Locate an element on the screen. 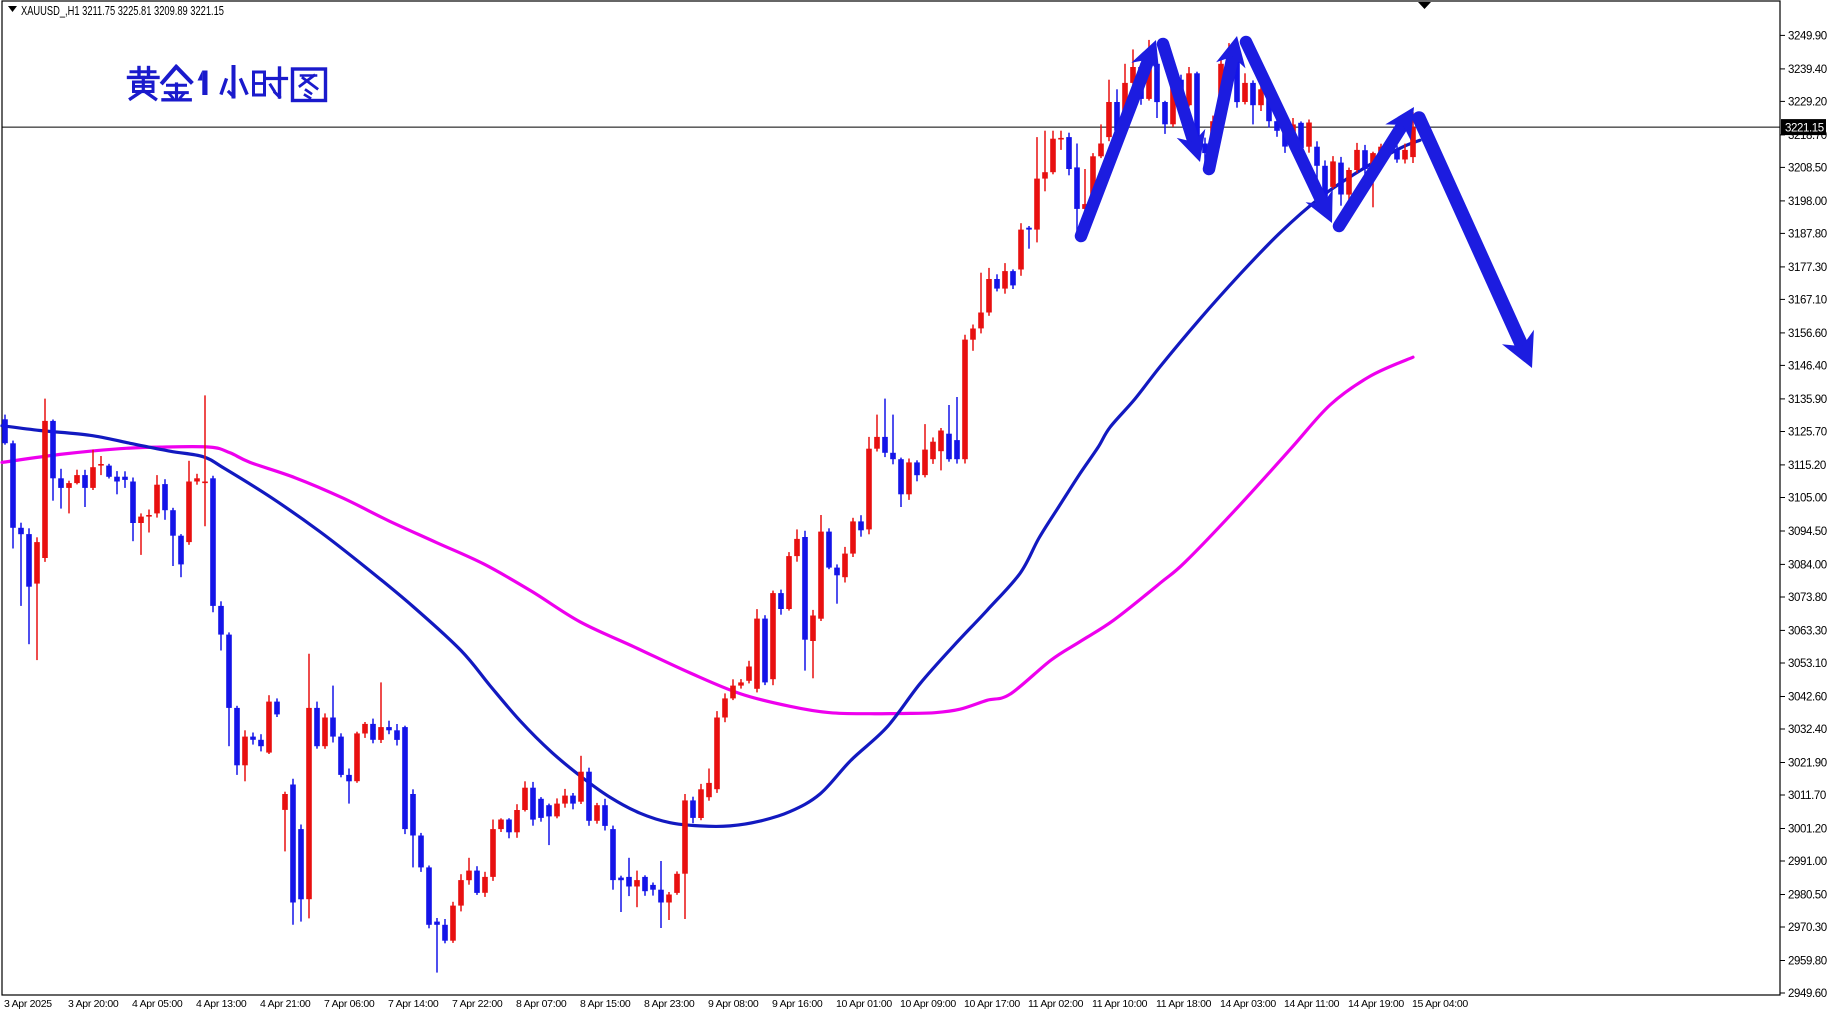 The image size is (1830, 1021). svg-text: 3239.40 is located at coordinates (1807, 70).